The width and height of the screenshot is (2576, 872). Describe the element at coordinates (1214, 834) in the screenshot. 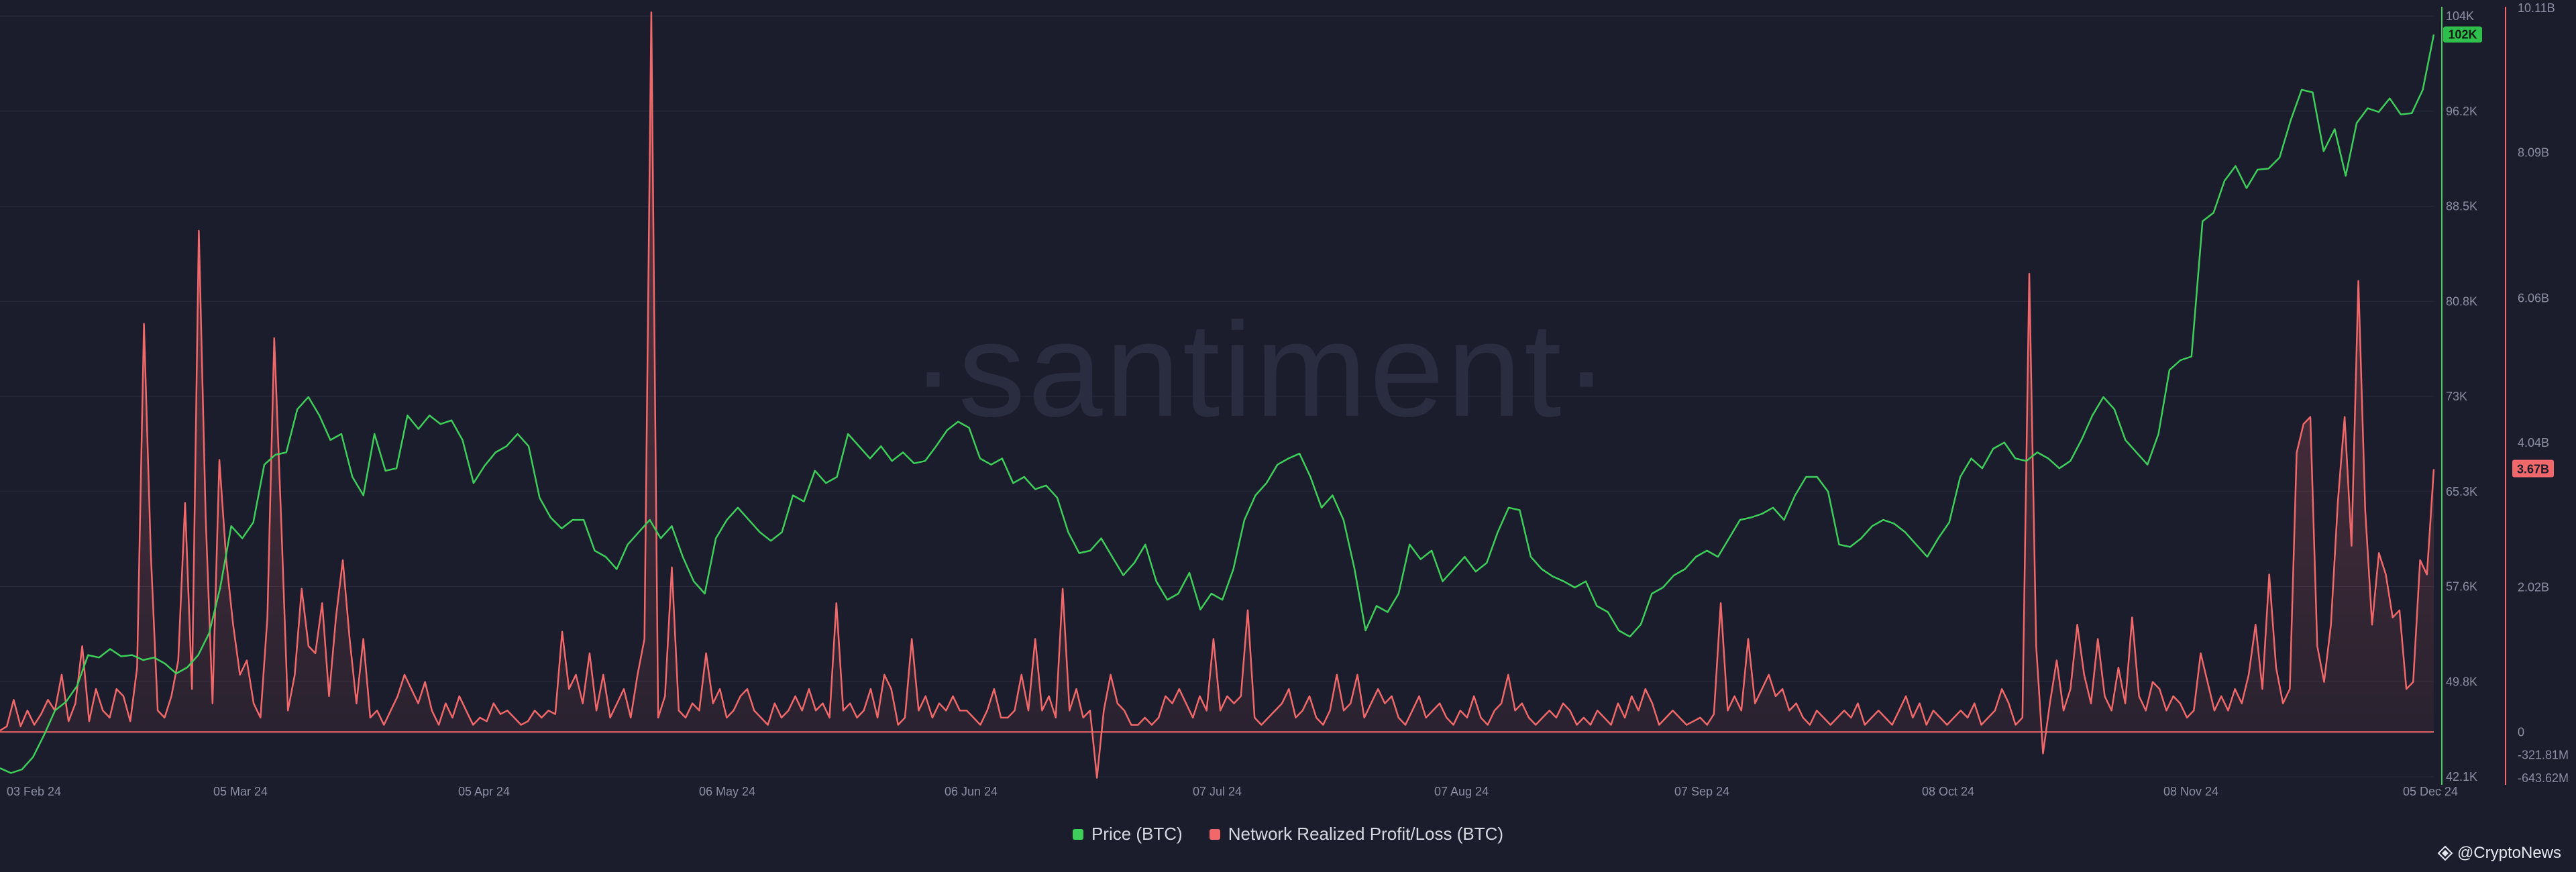

I see `legend-swatch-profit-loss` at that location.